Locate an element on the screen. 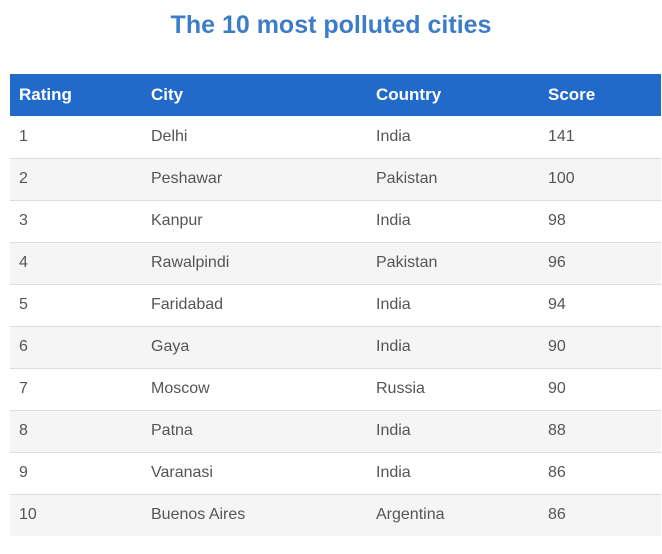 The height and width of the screenshot is (554, 662). cell-score: 100 is located at coordinates (561, 178).